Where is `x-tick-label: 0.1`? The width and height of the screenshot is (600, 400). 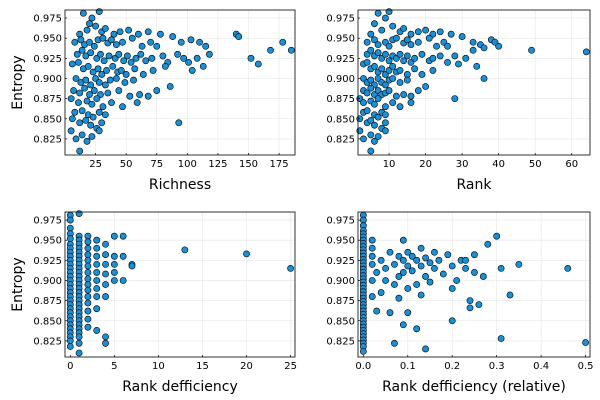 x-tick-label: 0.1 is located at coordinates (408, 366).